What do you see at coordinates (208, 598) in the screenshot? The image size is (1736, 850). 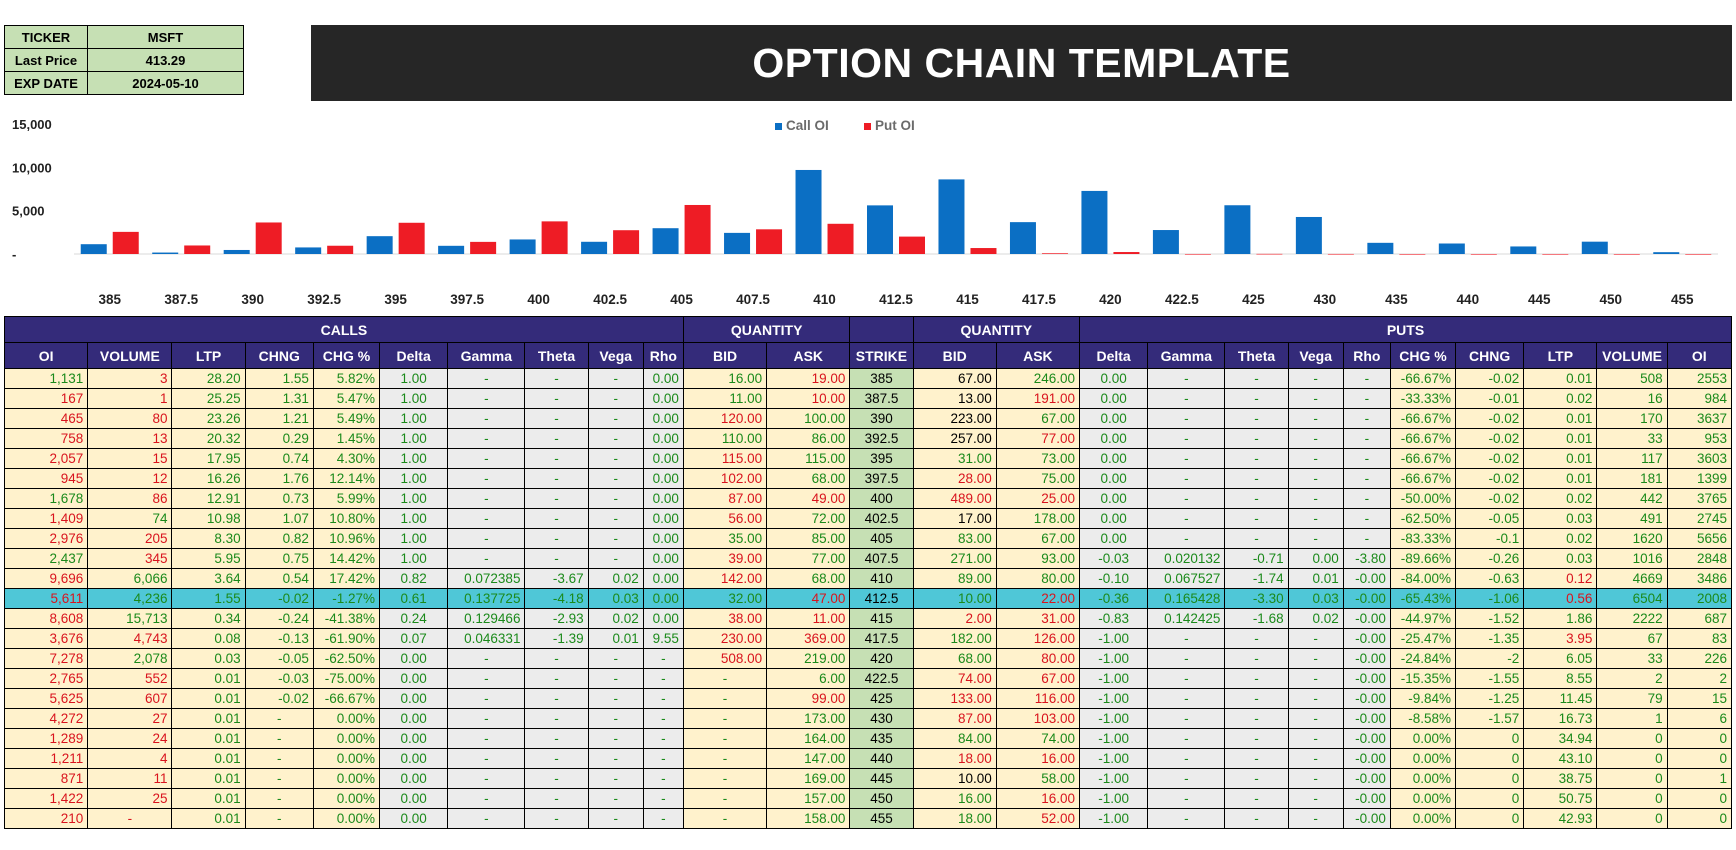 I see `cell-call-ltp: 1.55` at bounding box center [208, 598].